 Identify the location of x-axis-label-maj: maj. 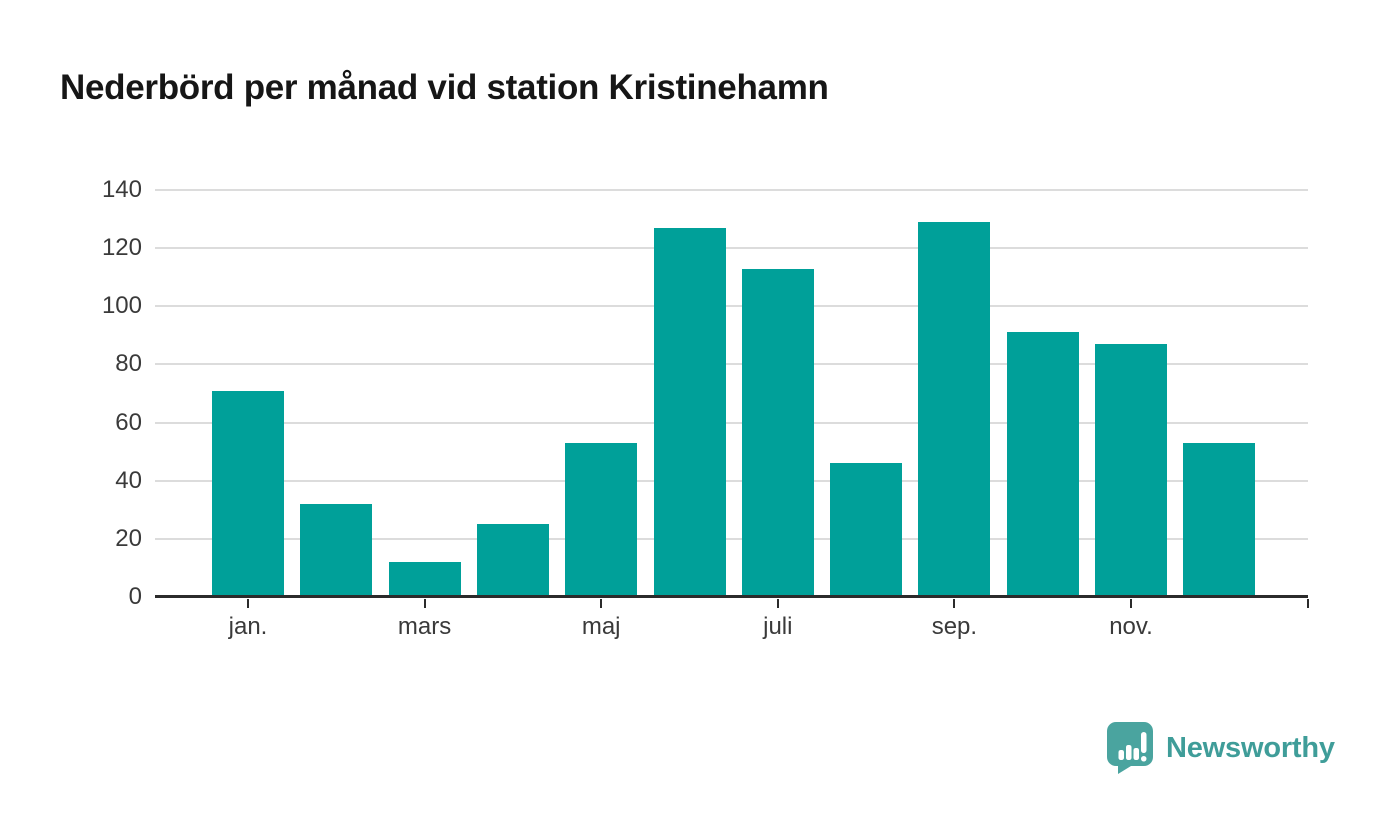
(601, 626).